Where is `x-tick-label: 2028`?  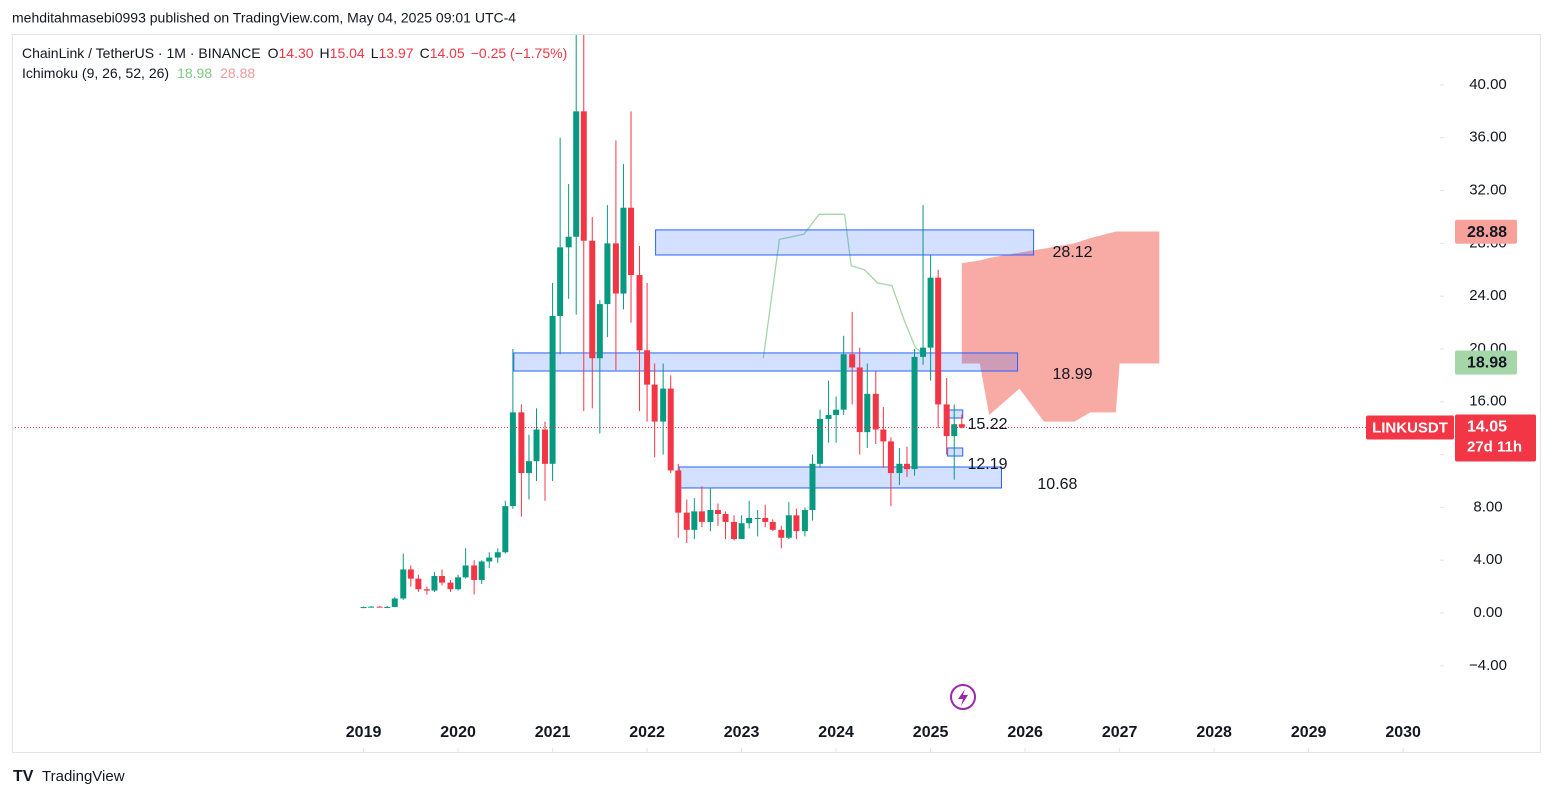 x-tick-label: 2028 is located at coordinates (1214, 732).